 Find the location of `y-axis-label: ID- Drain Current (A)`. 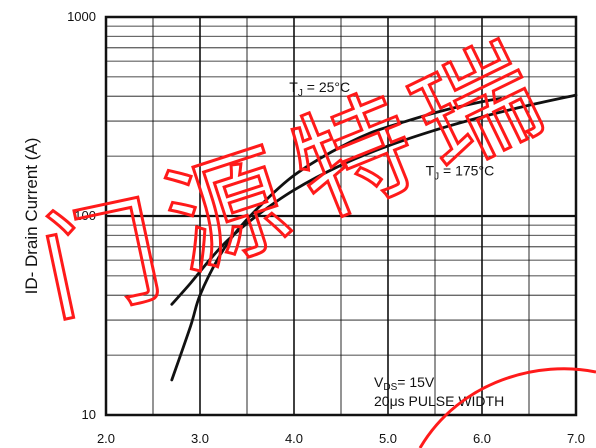

y-axis-label: ID- Drain Current (A) is located at coordinates (31, 216).